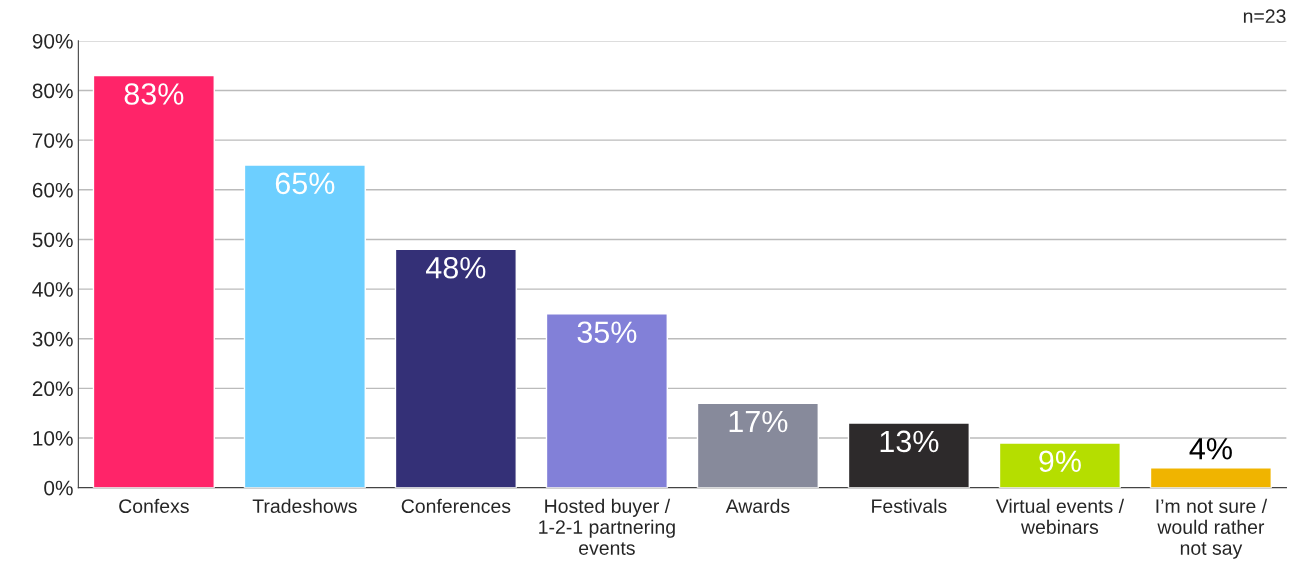  Describe the element at coordinates (1060, 461) in the screenshot. I see `data-label: 9%` at that location.